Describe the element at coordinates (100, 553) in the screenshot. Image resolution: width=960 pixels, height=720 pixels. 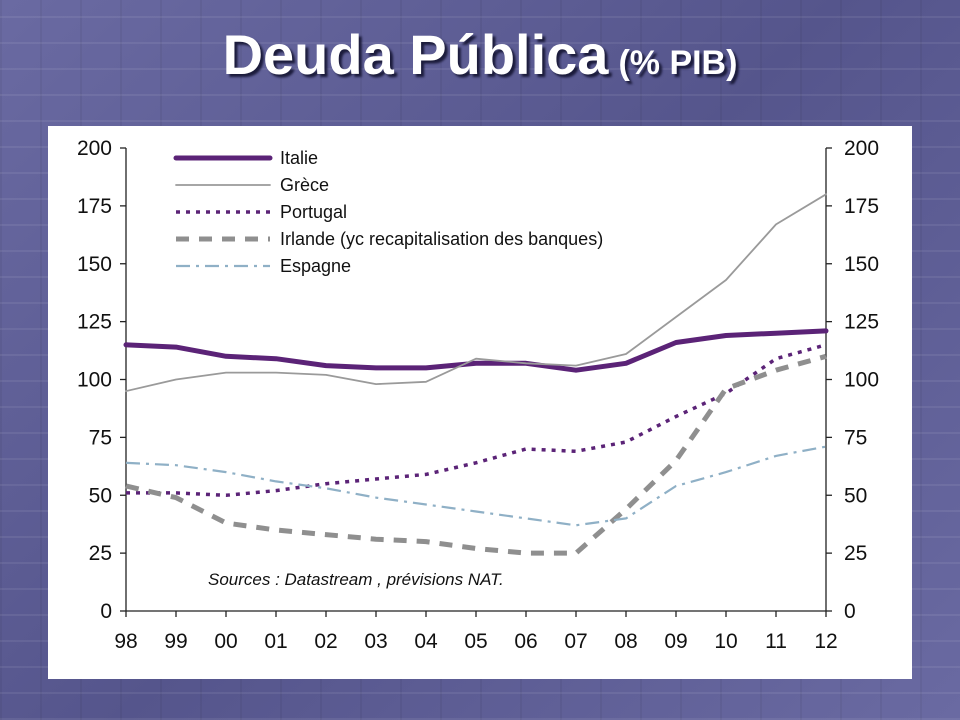
I see `y-tick-label-left: 25` at that location.